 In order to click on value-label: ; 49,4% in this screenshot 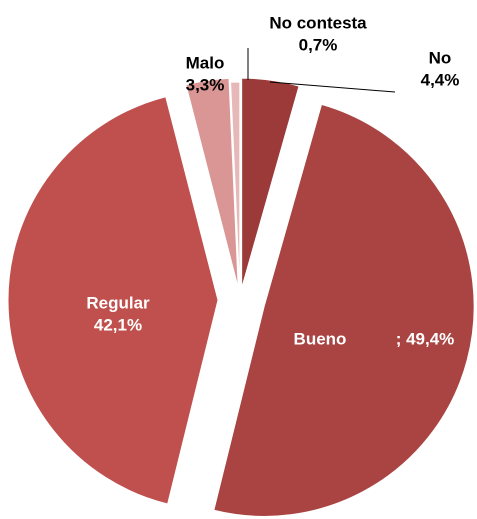, I will do `click(425, 338)`.